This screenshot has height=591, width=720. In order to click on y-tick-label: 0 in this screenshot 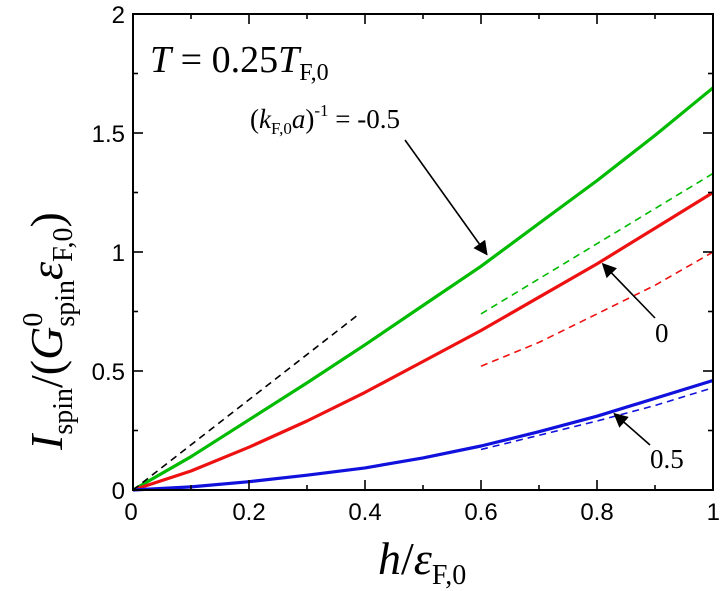, I will do `click(118, 491)`.